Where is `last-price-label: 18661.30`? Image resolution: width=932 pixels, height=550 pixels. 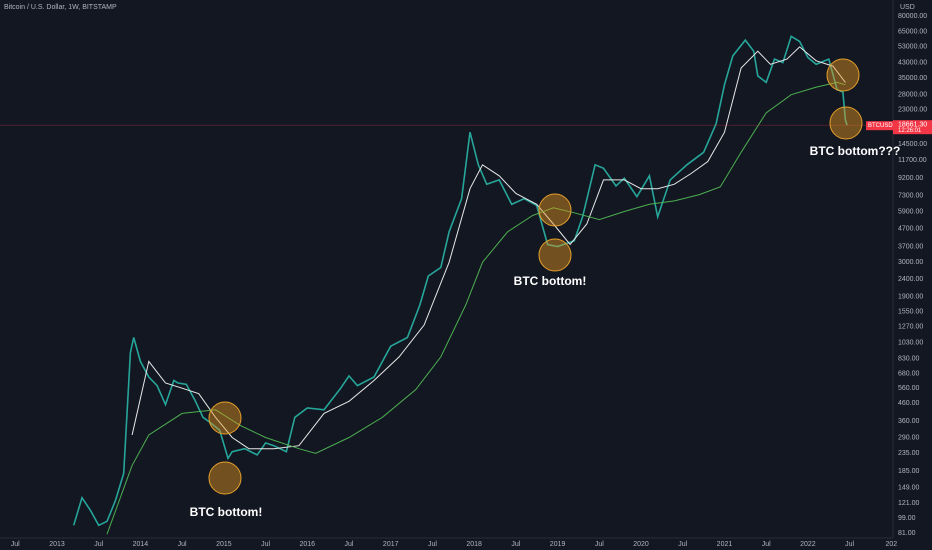 last-price-label: 18661.30 is located at coordinates (912, 125).